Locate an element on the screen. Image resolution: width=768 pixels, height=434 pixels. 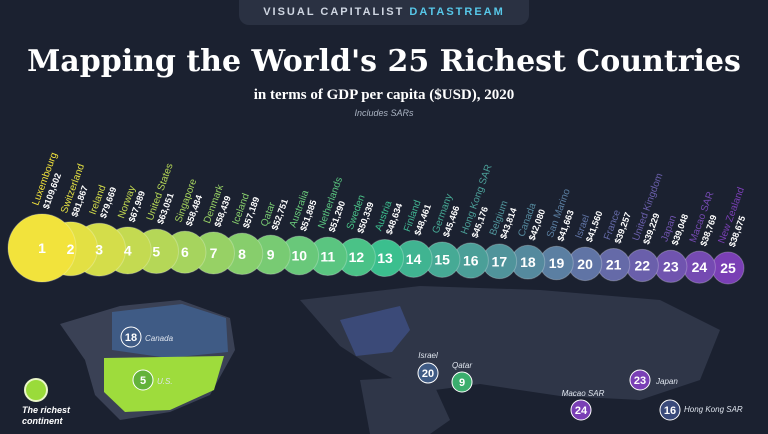
map-marker-name: Qatar is located at coordinates (462, 365).